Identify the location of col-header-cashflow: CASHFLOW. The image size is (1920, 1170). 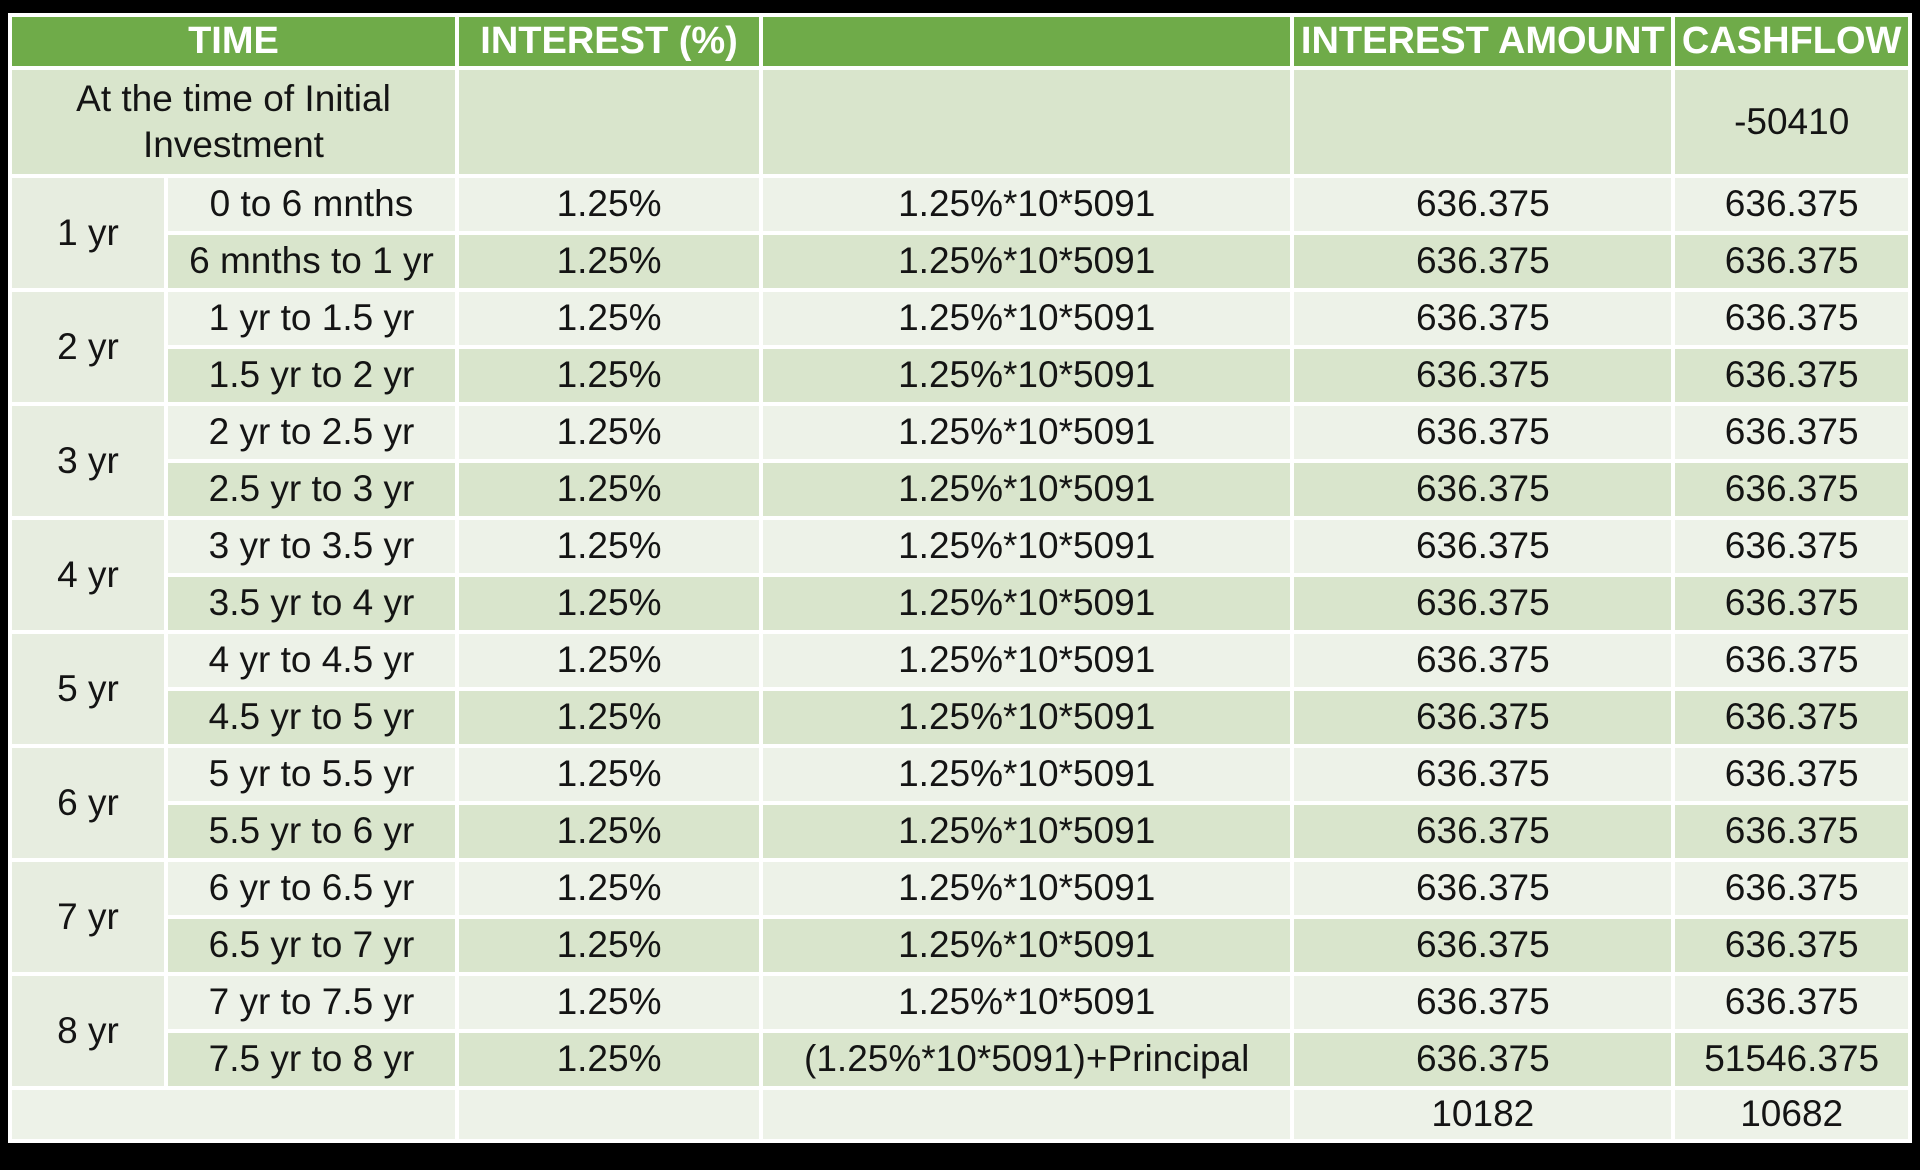
(1791, 41).